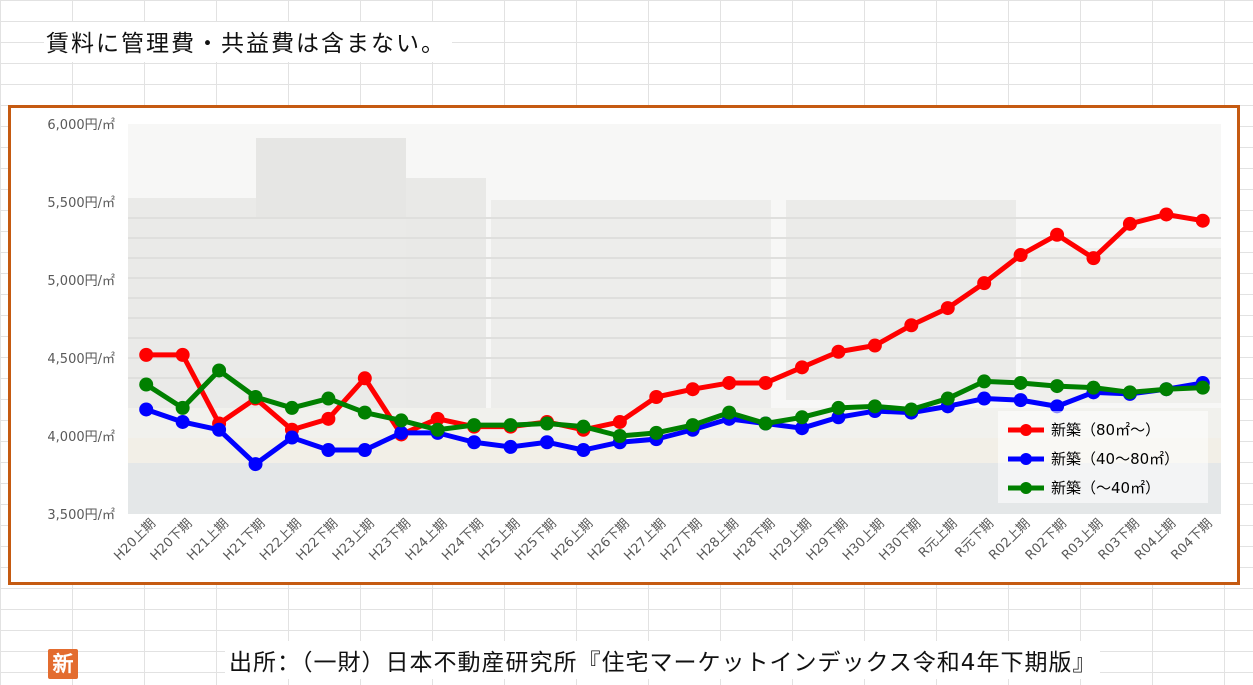 The image size is (1253, 685). I want to click on legend-label: 新築（80㎡～）, so click(1105, 430).